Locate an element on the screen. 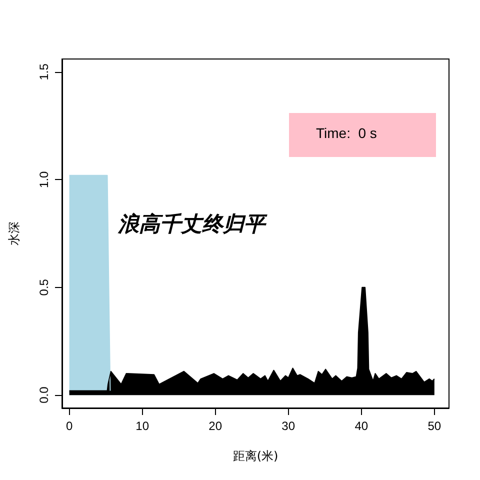  x-tick-label: 30 is located at coordinates (289, 426).